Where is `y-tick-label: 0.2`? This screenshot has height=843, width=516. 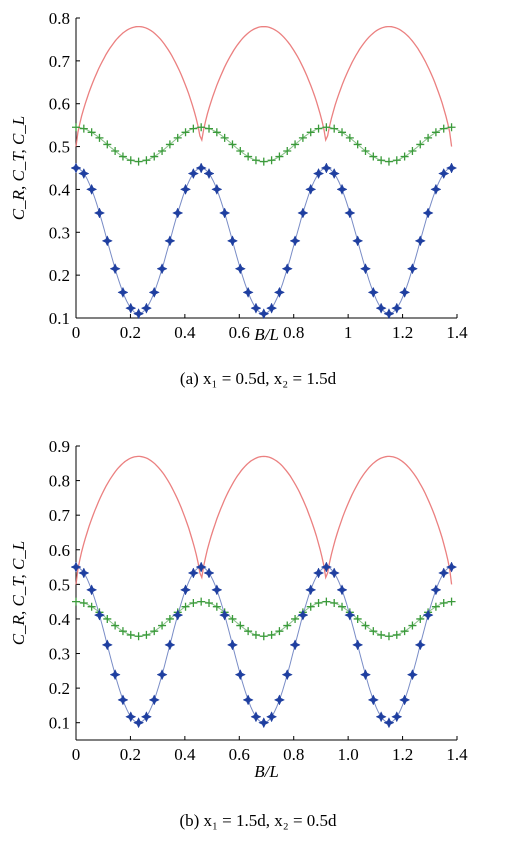 y-tick-label: 0.2 is located at coordinates (59, 275).